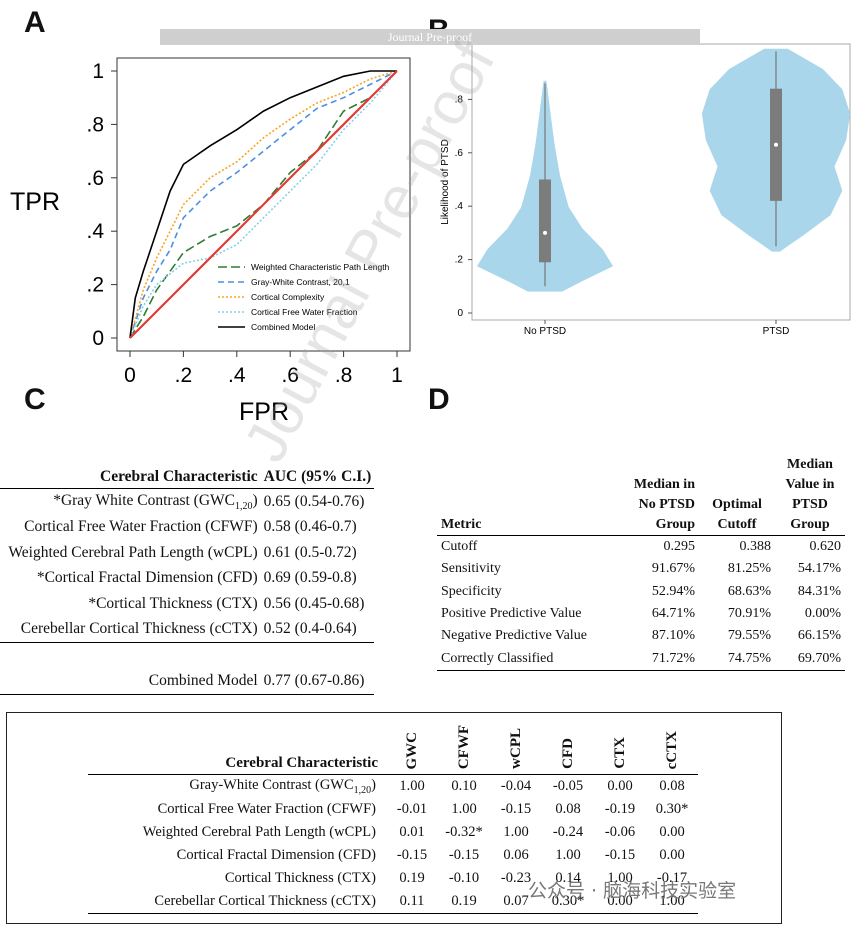 This screenshot has width=865, height=926. What do you see at coordinates (412, 832) in the screenshot?
I see `corr-cell: 0.01` at bounding box center [412, 832].